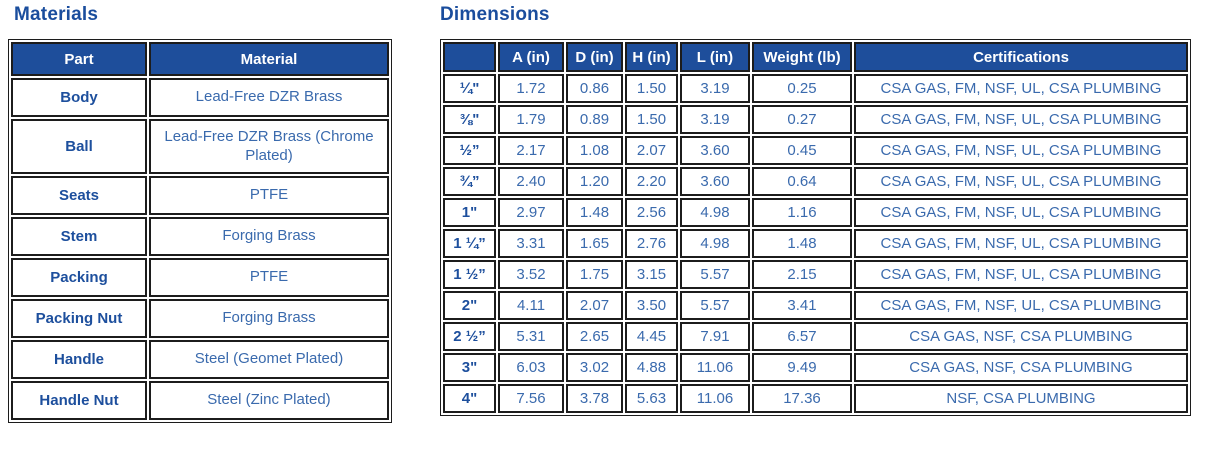 This screenshot has width=1214, height=451. Describe the element at coordinates (651, 57) in the screenshot. I see `dimensions-header-h: H (in)` at that location.